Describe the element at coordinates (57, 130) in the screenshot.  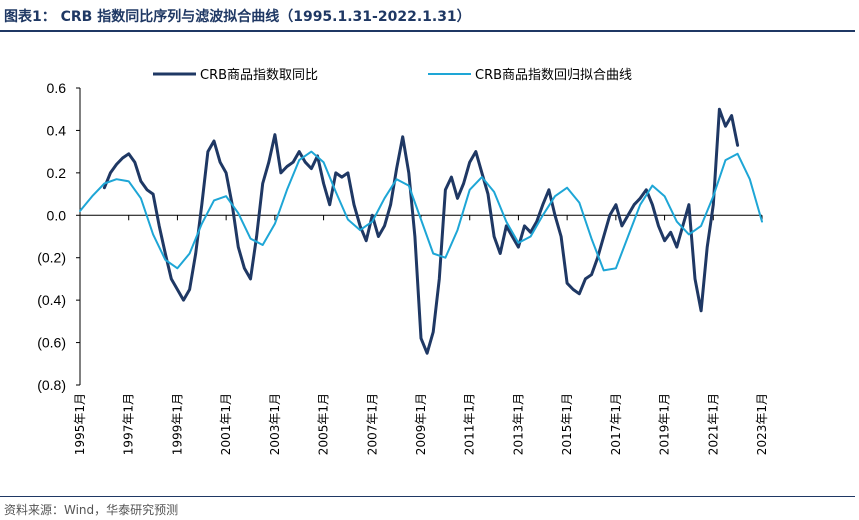
I see `y-tick-label: 0.4` at that location.